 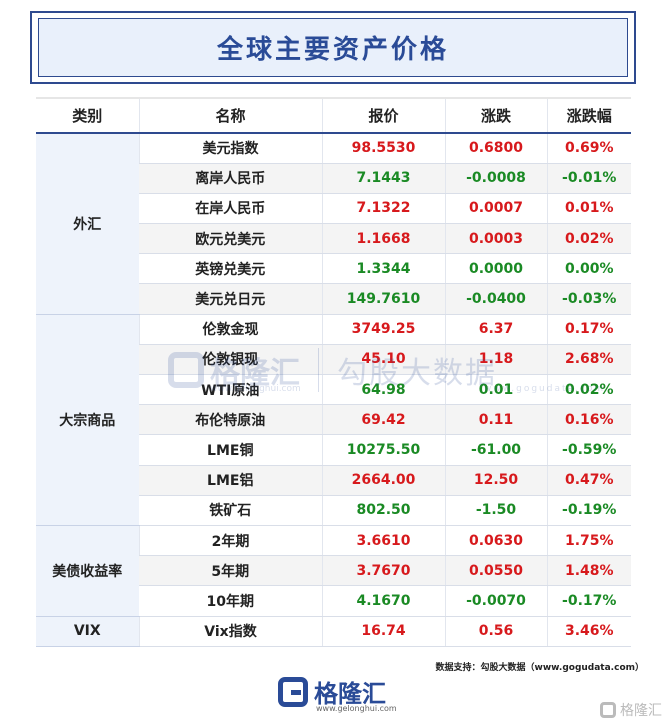 I want to click on footer-logo: 格隆汇 www.gelonghui.com, so click(x=337, y=693).